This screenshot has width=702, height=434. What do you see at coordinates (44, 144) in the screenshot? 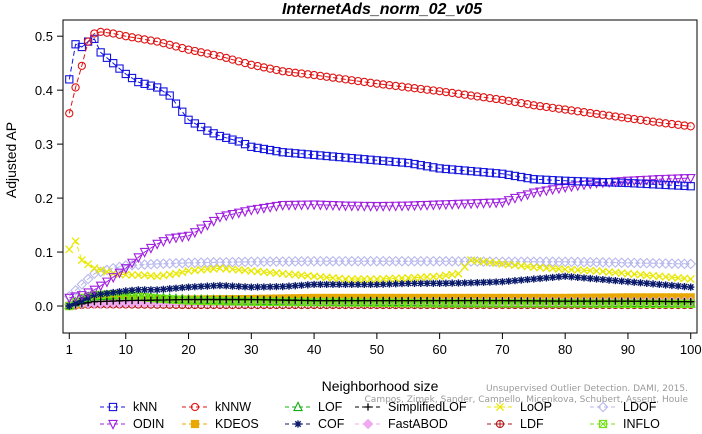
I see `y-tick-label: 0.3` at bounding box center [44, 144].